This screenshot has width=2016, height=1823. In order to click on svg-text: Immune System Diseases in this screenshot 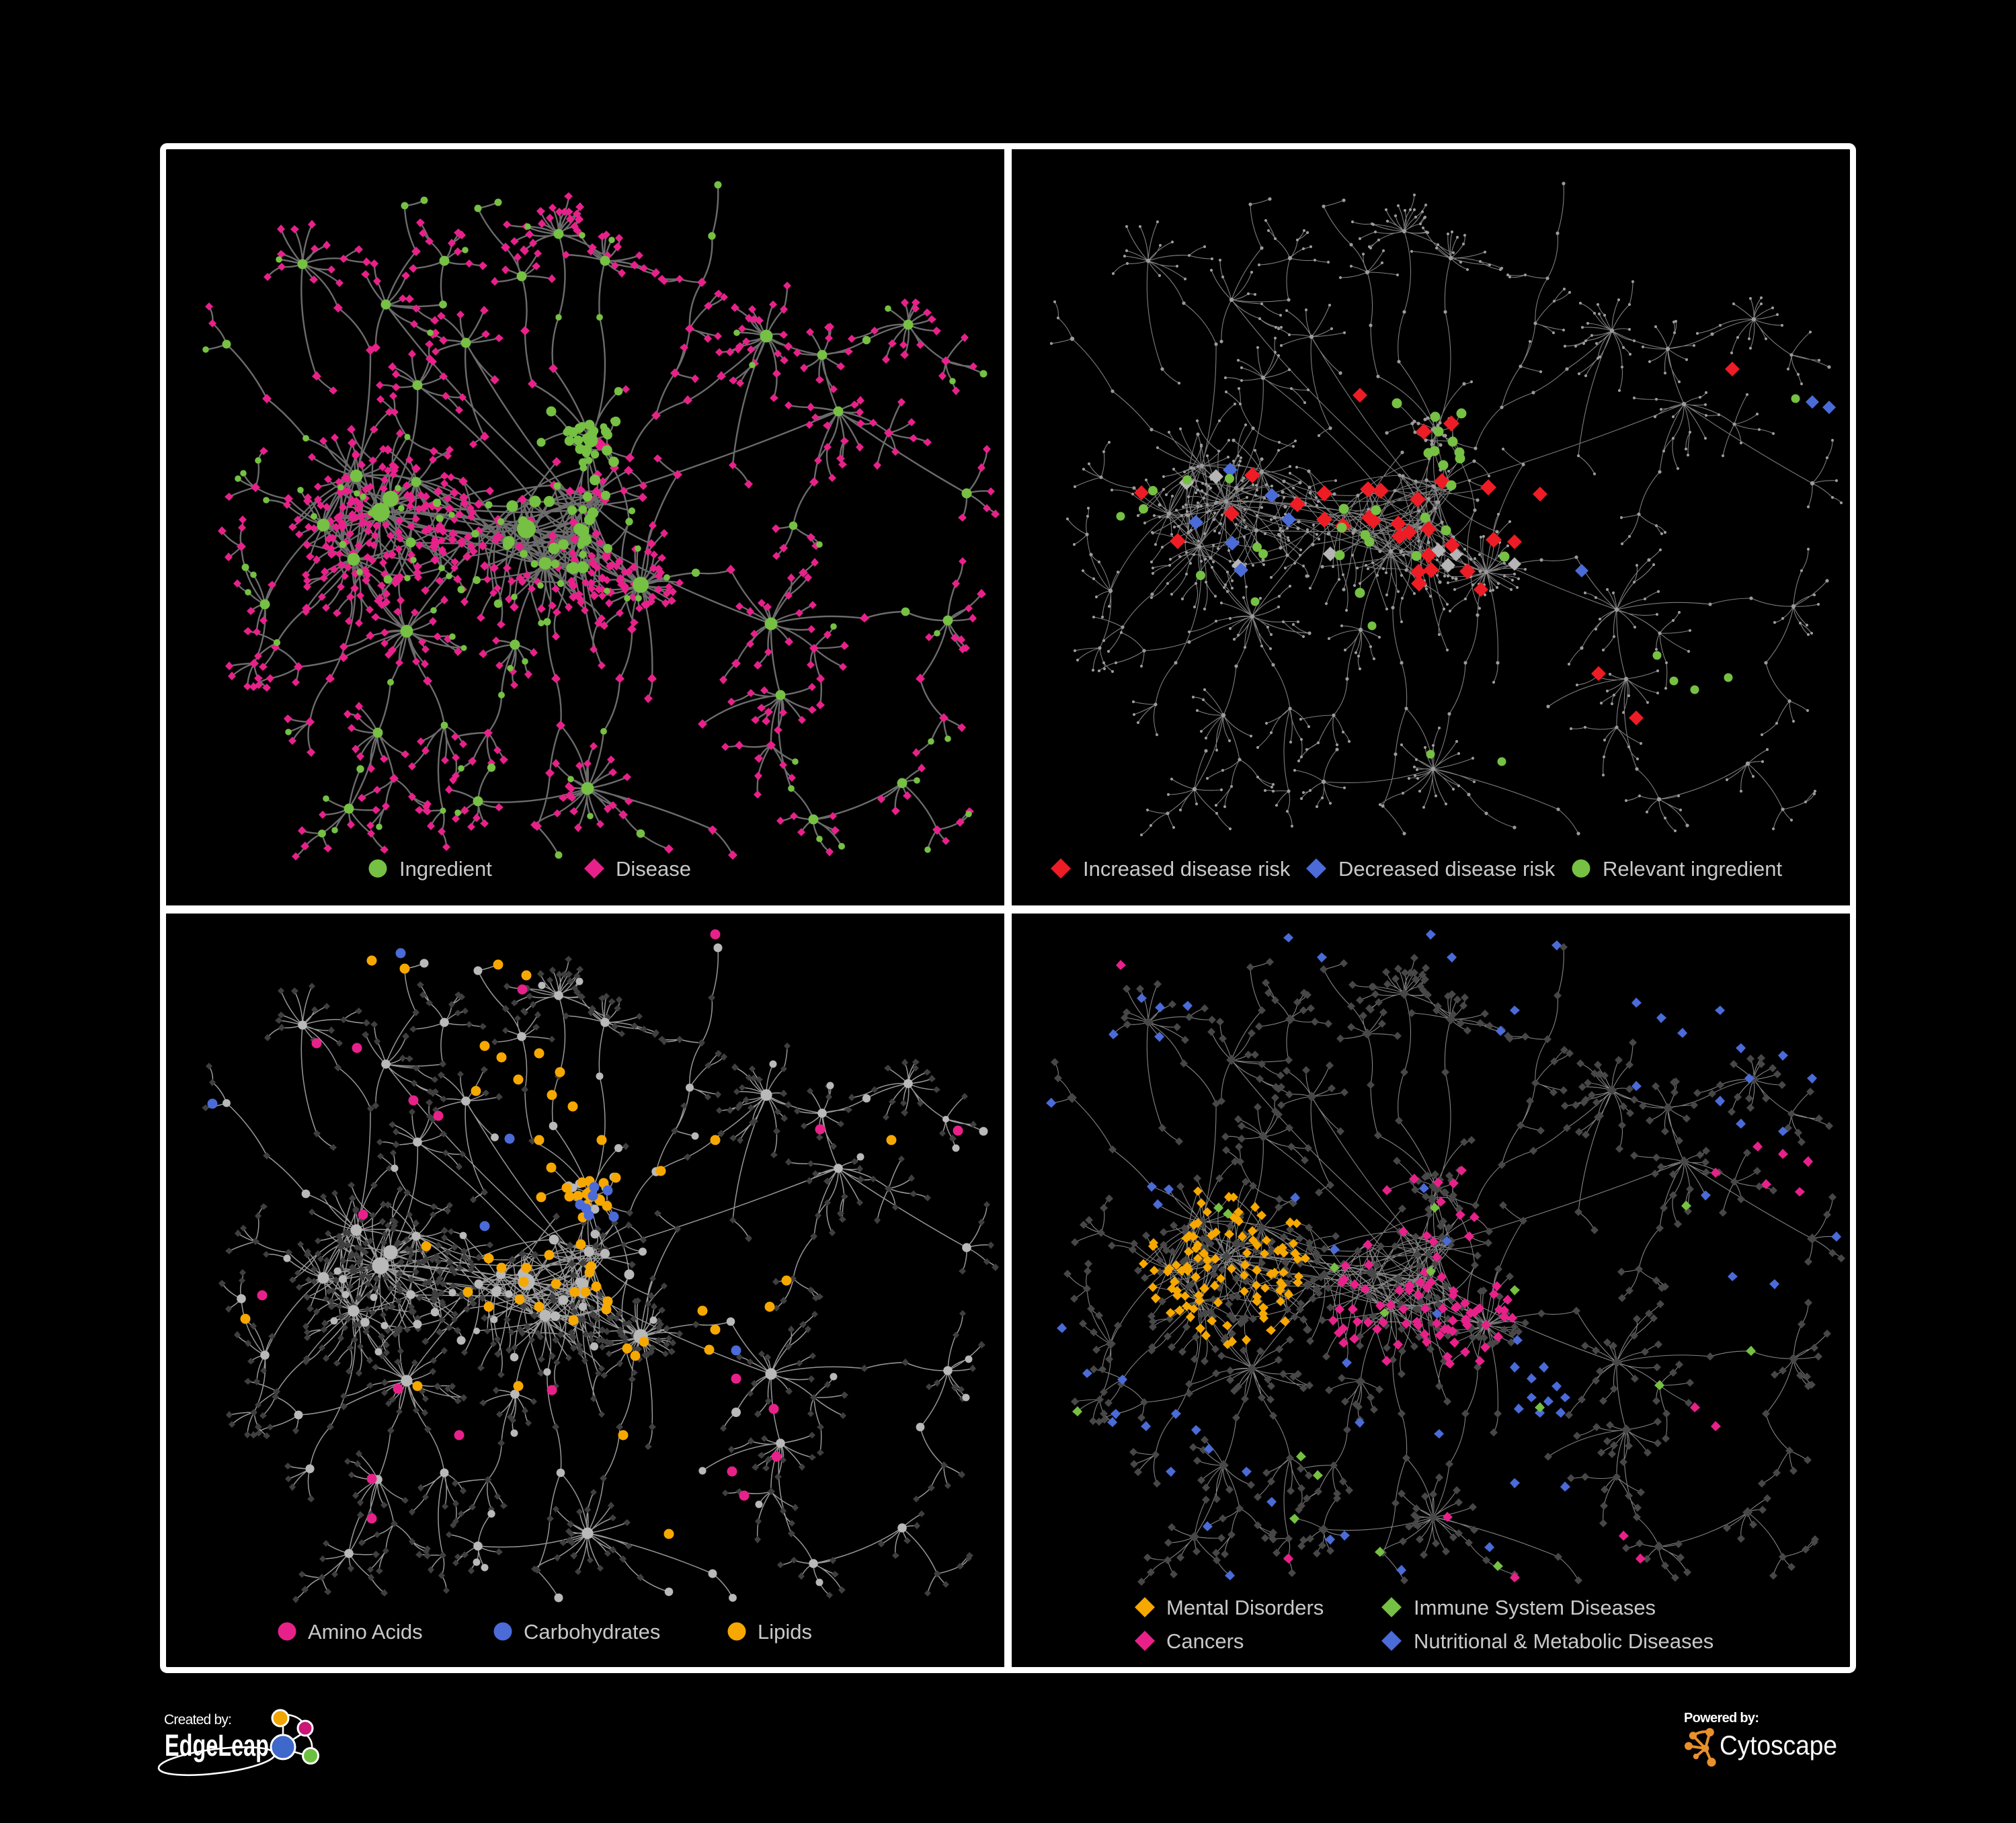, I will do `click(1535, 1607)`.